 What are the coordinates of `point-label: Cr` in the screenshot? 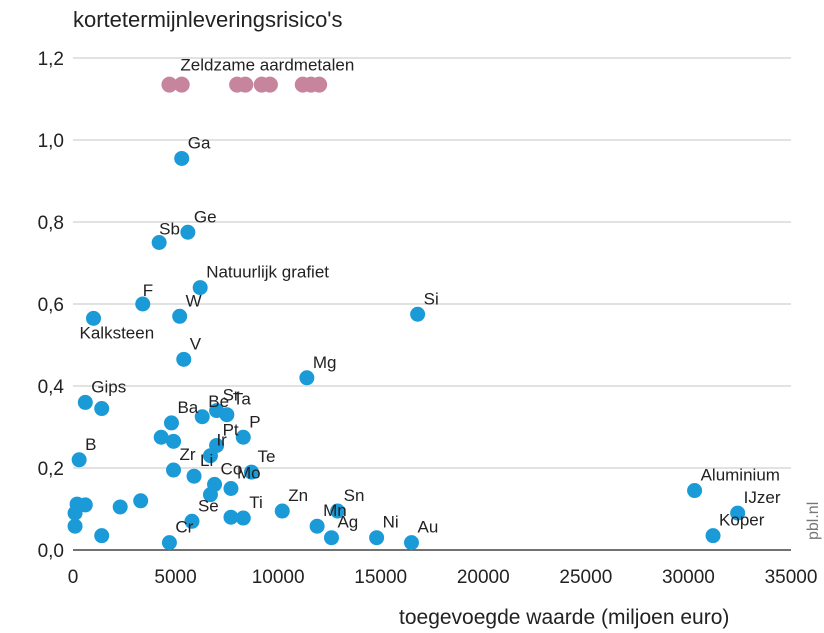 It's located at (184, 527).